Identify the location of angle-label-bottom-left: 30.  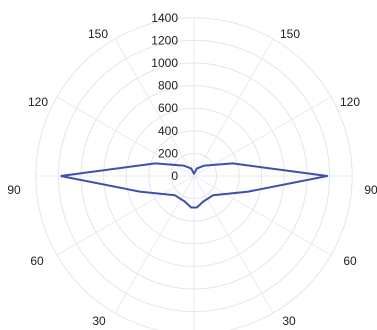
(99, 321).